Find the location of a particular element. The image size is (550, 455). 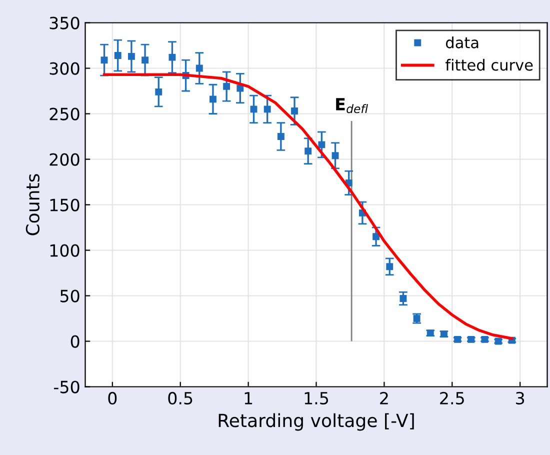

y-tick-label: 200 is located at coordinates (65, 159).